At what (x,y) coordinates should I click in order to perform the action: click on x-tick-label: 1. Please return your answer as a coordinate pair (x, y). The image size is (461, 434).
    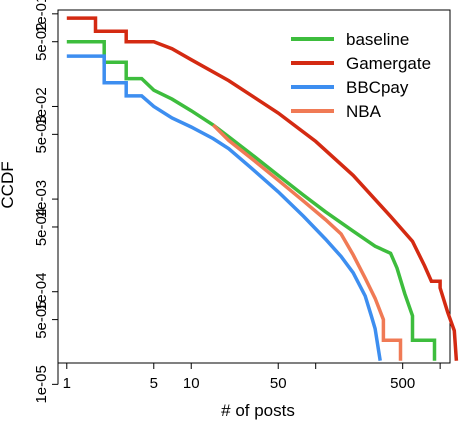
    Looking at the image, I should click on (67, 383).